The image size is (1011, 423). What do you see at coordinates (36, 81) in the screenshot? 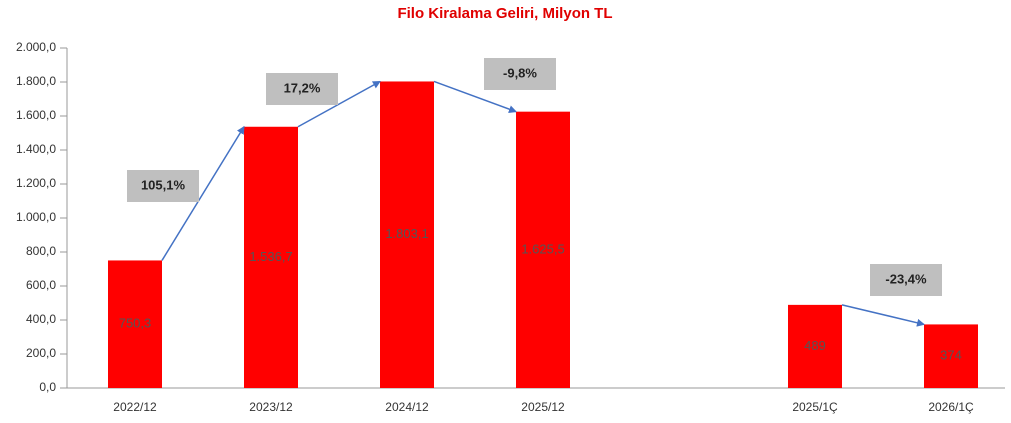
I see `y-tick-label: 1.800,0` at bounding box center [36, 81].